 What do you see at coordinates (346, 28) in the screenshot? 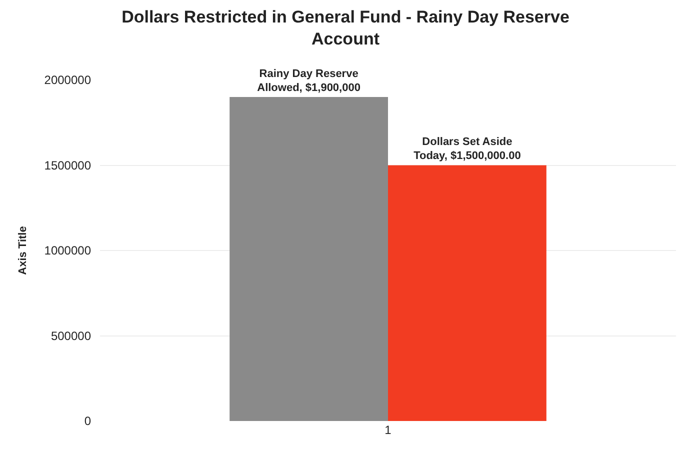
I see `chart-title: Dollars Restricted in General Fund - Rainy Day Reserve Account` at bounding box center [346, 28].